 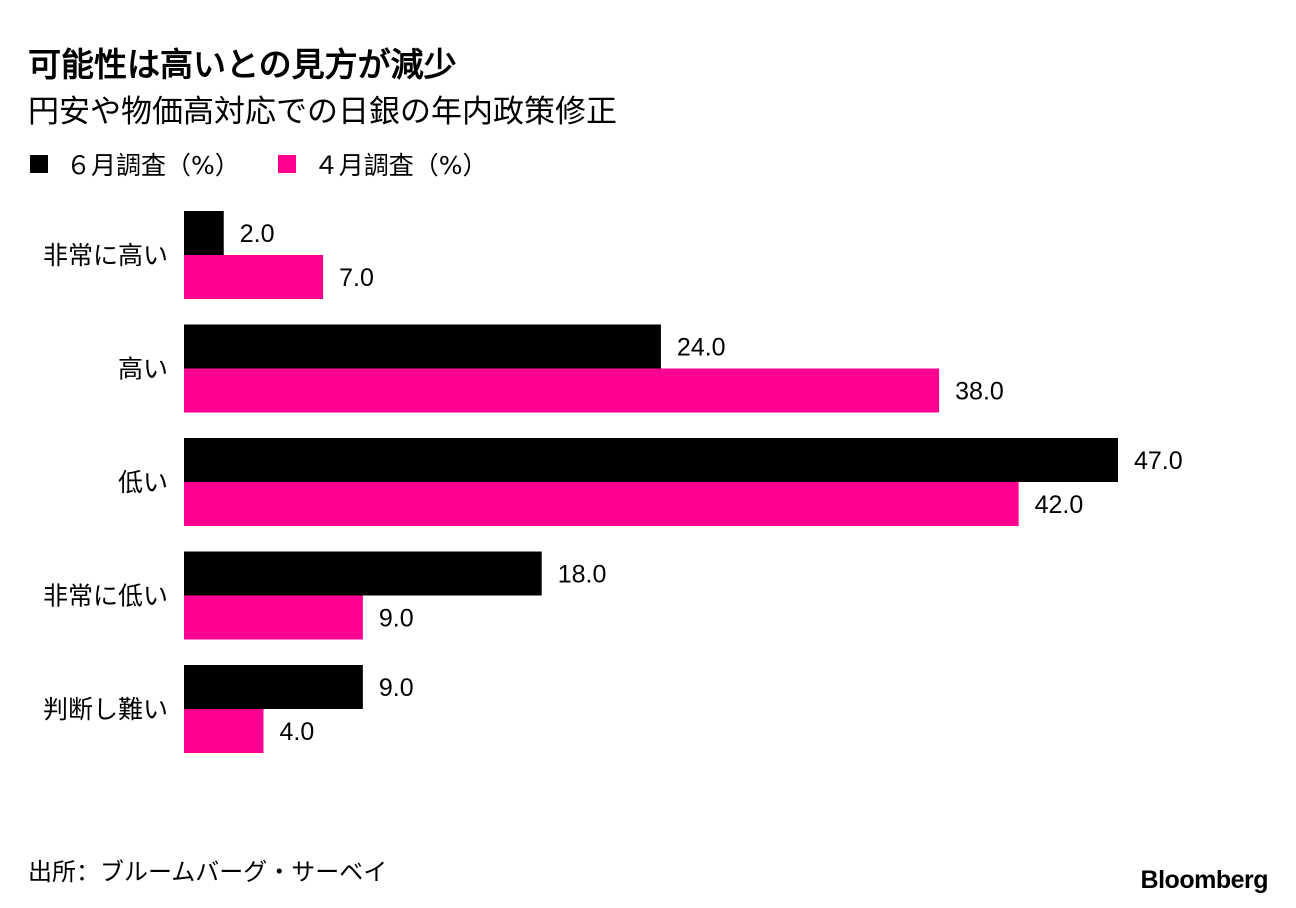 I want to click on bloomberg-logo: Bloomberg, so click(x=1204, y=880).